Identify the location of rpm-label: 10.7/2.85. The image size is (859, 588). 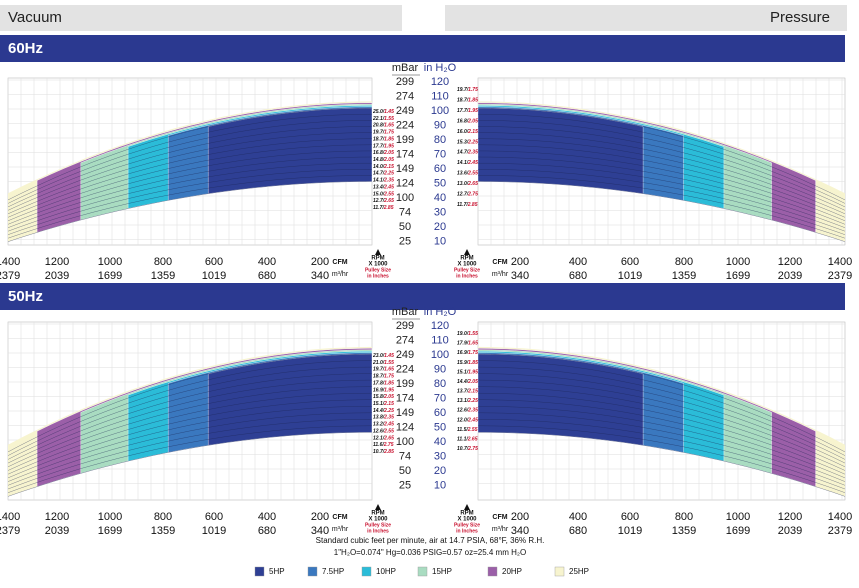
(383, 452).